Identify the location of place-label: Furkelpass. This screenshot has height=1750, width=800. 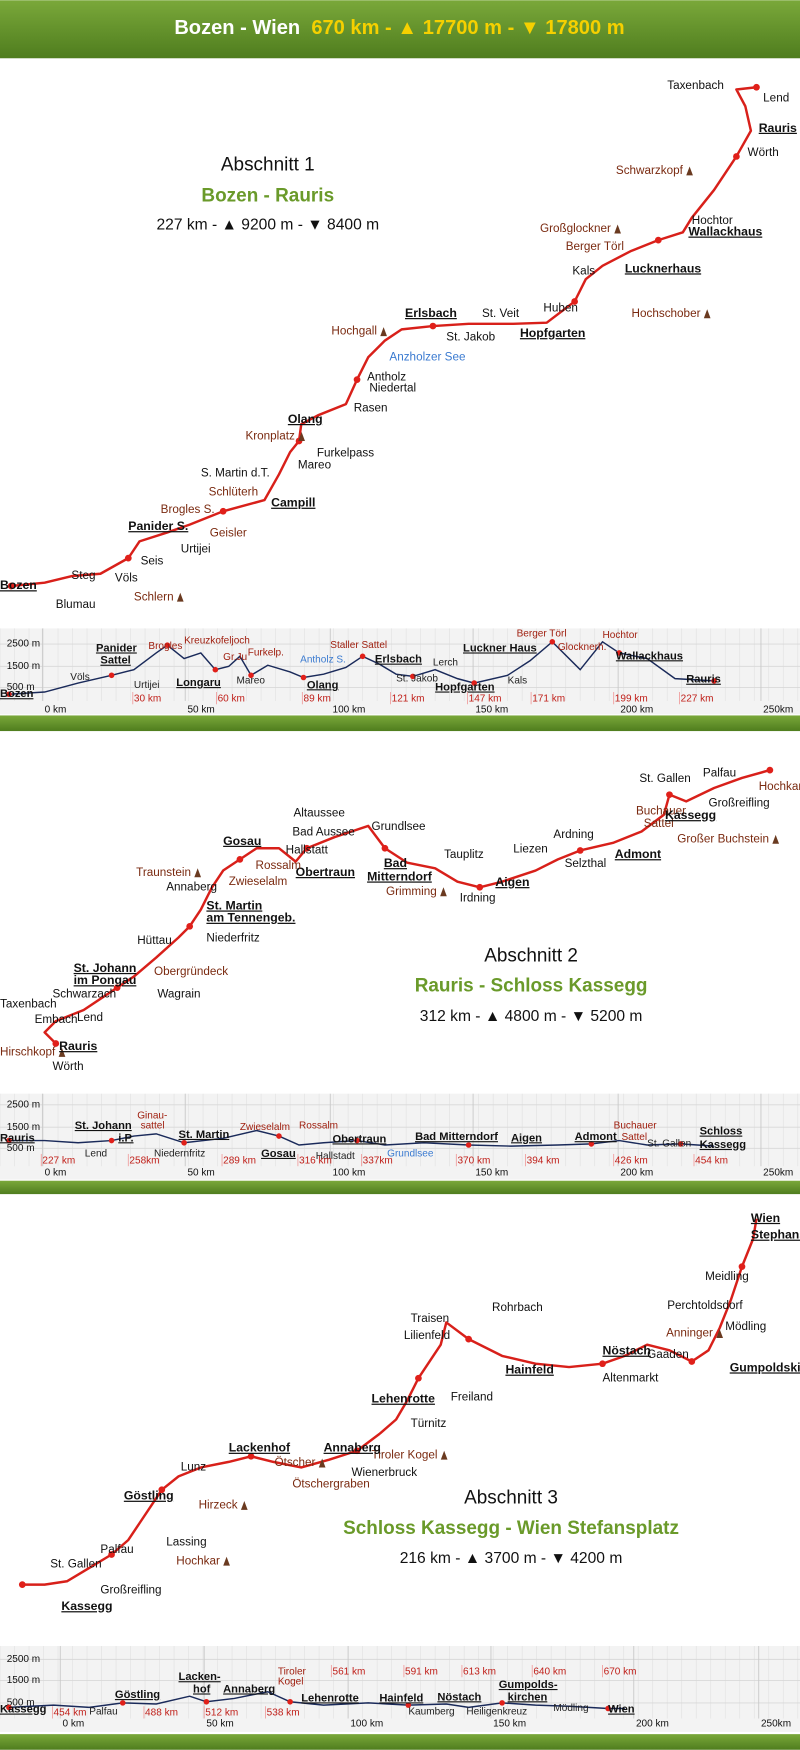
(345, 452).